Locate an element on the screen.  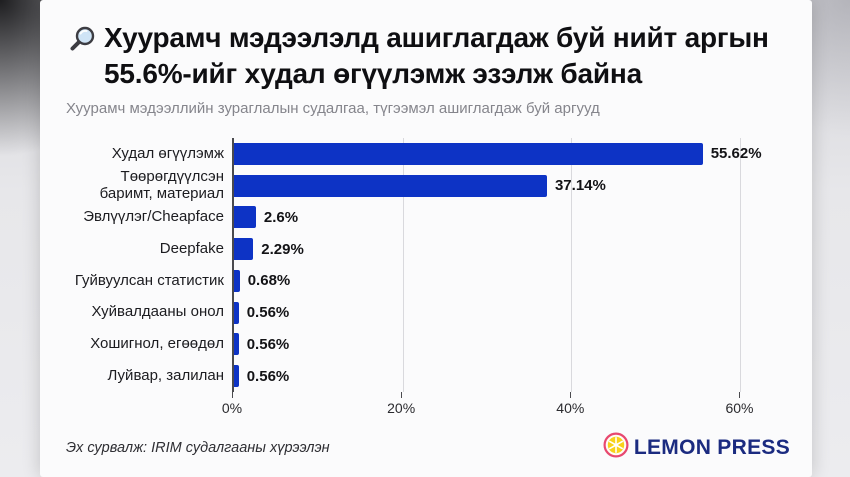
category-label: Хуйвалдааны онол is located at coordinates (157, 312).